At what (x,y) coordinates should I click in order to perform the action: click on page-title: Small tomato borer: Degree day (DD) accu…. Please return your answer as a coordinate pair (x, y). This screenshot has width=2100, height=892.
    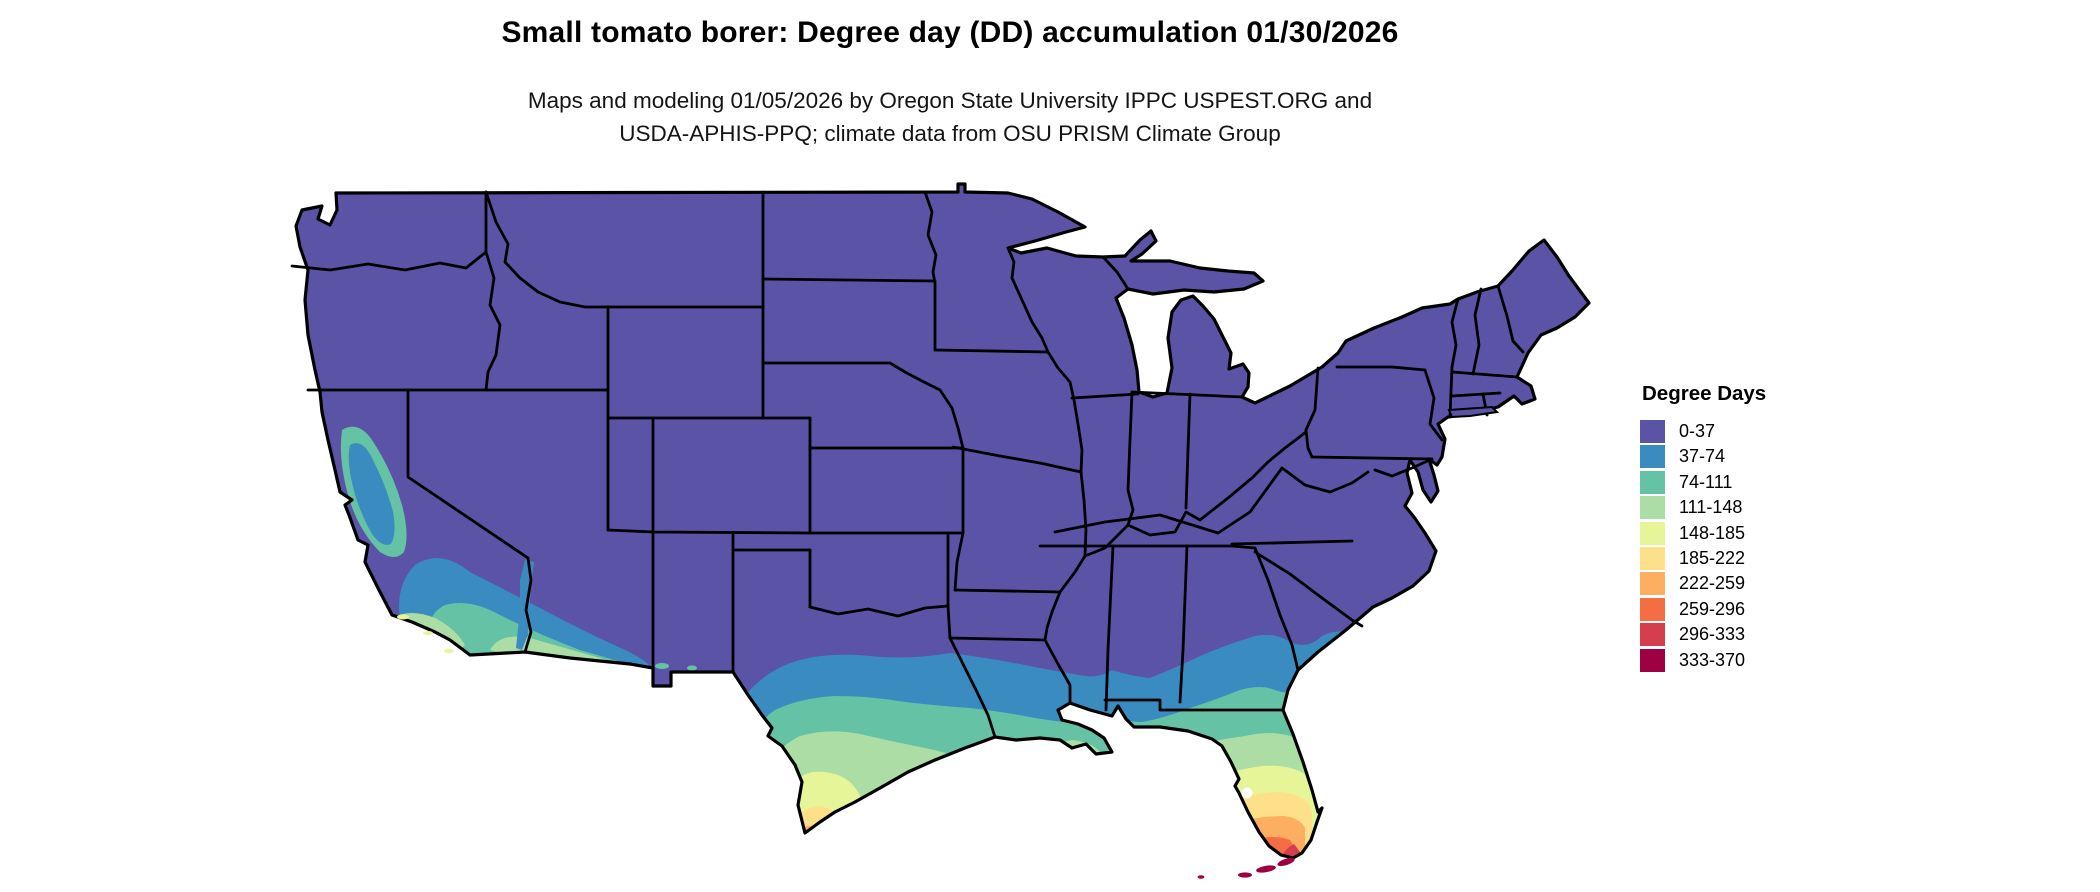
    Looking at the image, I should click on (950, 32).